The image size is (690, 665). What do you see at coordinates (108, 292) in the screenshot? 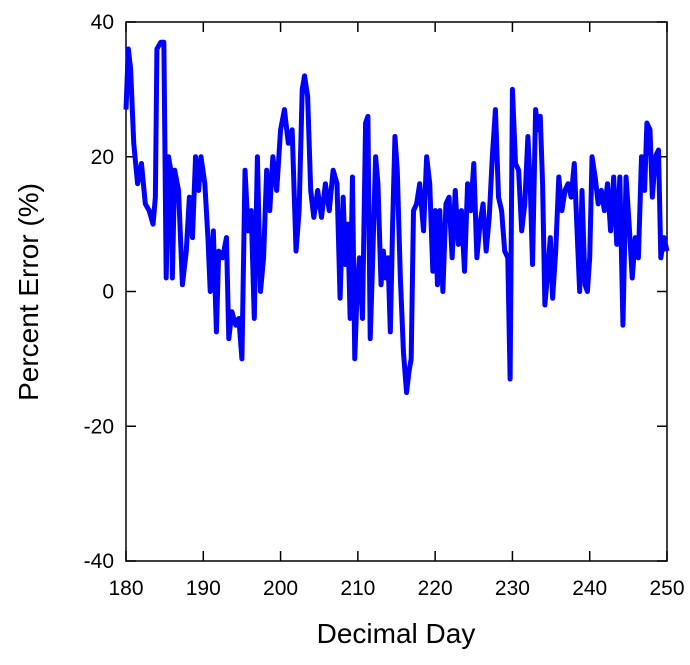
I see `y-tick-label: 0` at bounding box center [108, 292].